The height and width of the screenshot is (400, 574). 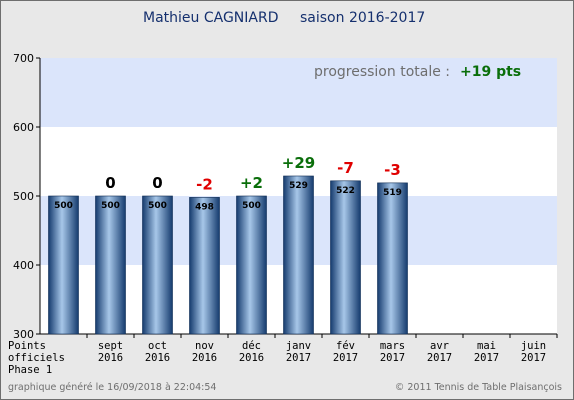 I want to click on delta-label: -2, so click(x=204, y=184).